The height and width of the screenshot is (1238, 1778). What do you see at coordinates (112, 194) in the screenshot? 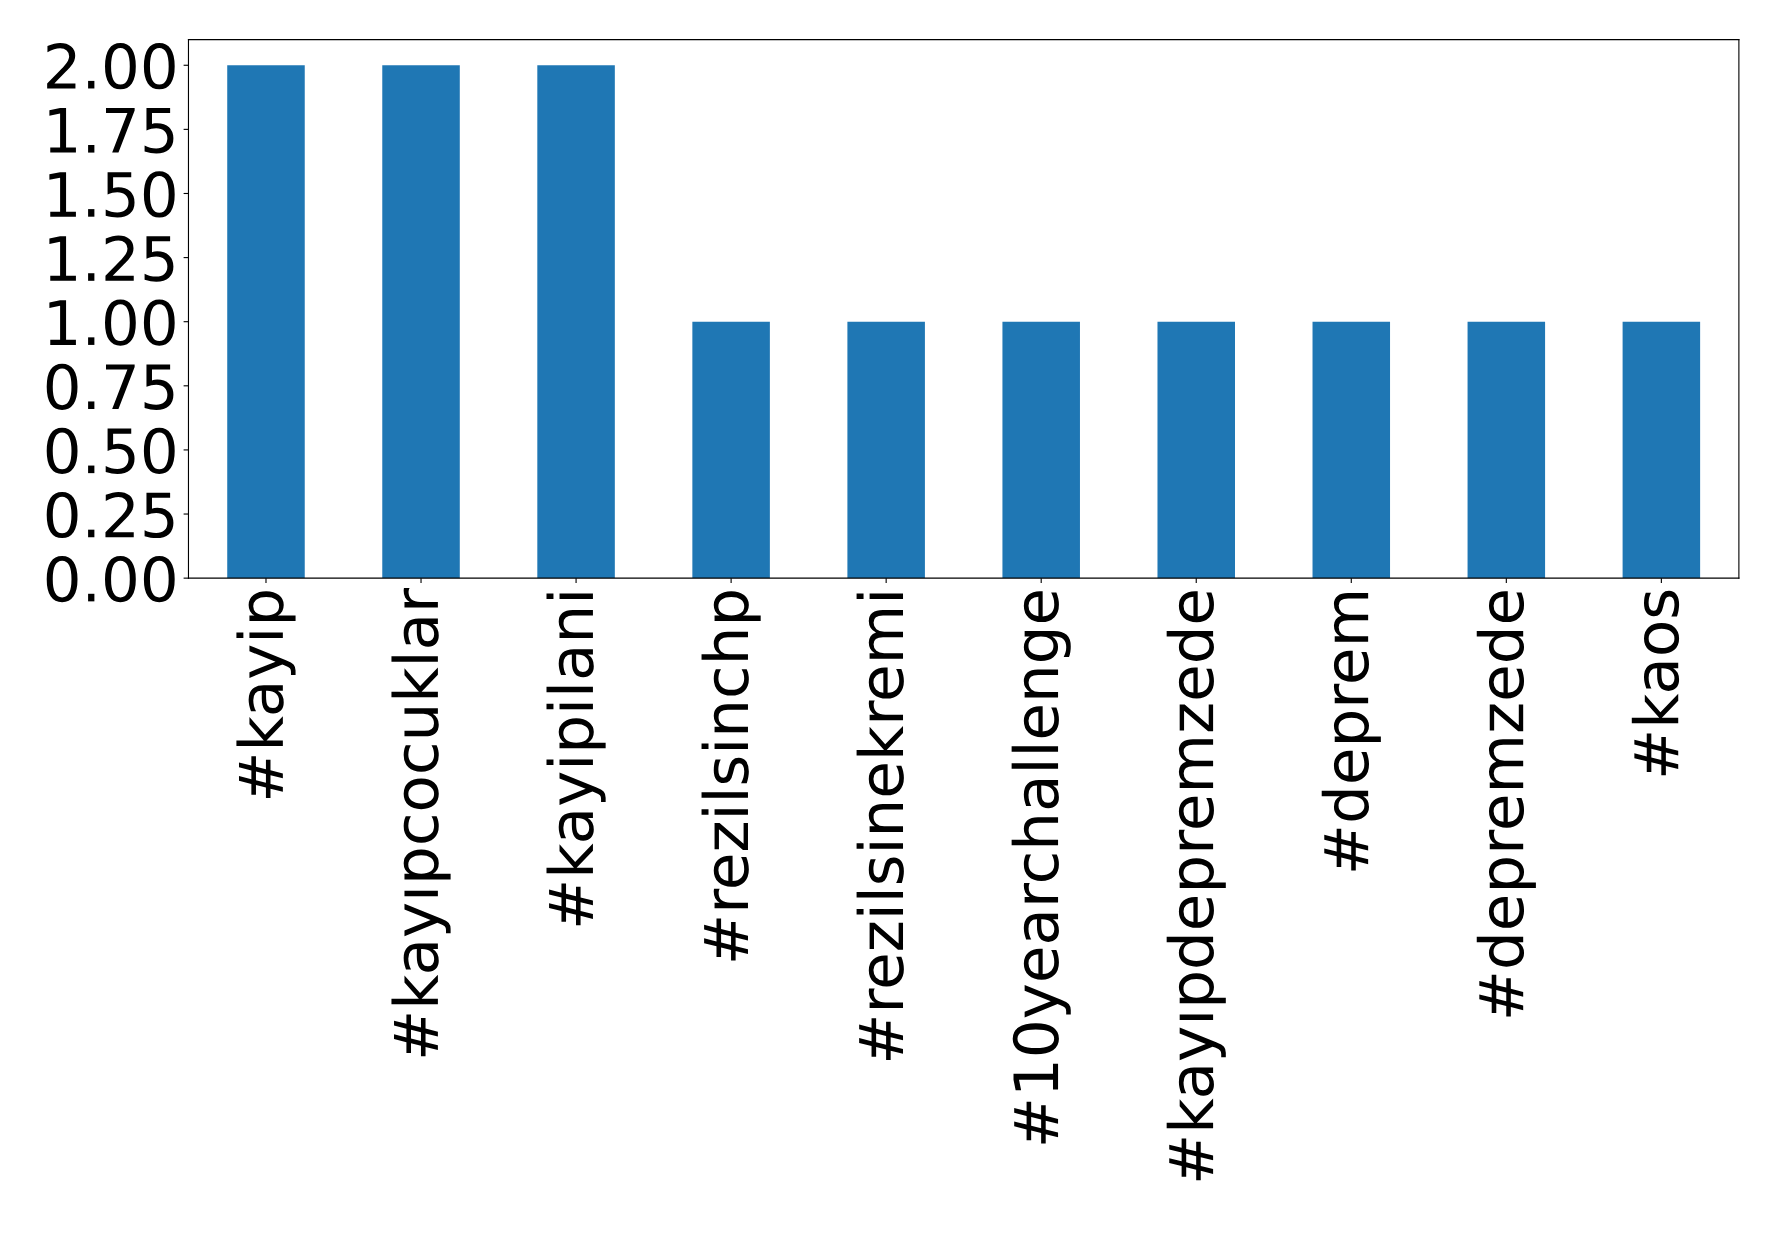
I see `y-tick-label: 1.50` at bounding box center [112, 194].